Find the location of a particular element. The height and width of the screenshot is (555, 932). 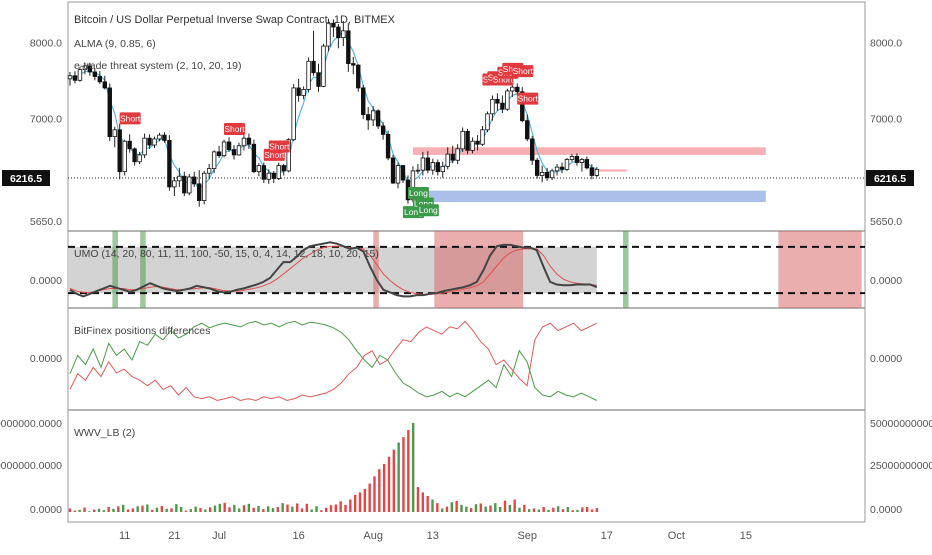

wwv-tick-left: 0.0000 is located at coordinates (46, 510).